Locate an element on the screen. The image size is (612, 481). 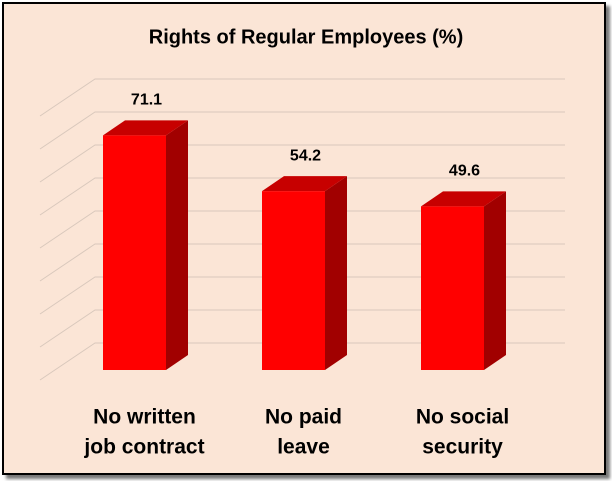
value-label: 49.6 is located at coordinates (464, 171).